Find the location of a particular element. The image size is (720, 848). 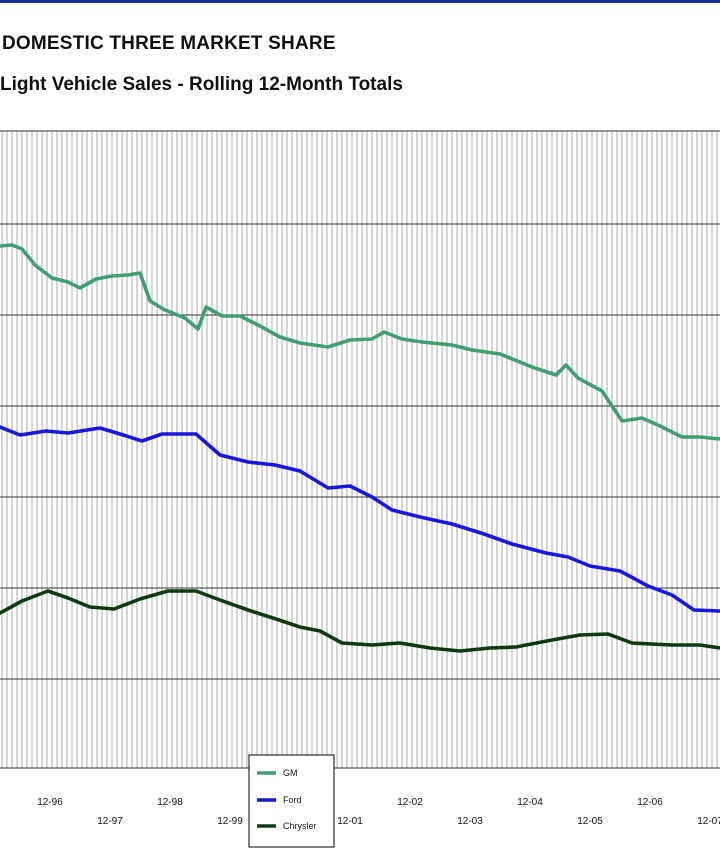

legend: GM Ford Chrysler is located at coordinates (291, 801).